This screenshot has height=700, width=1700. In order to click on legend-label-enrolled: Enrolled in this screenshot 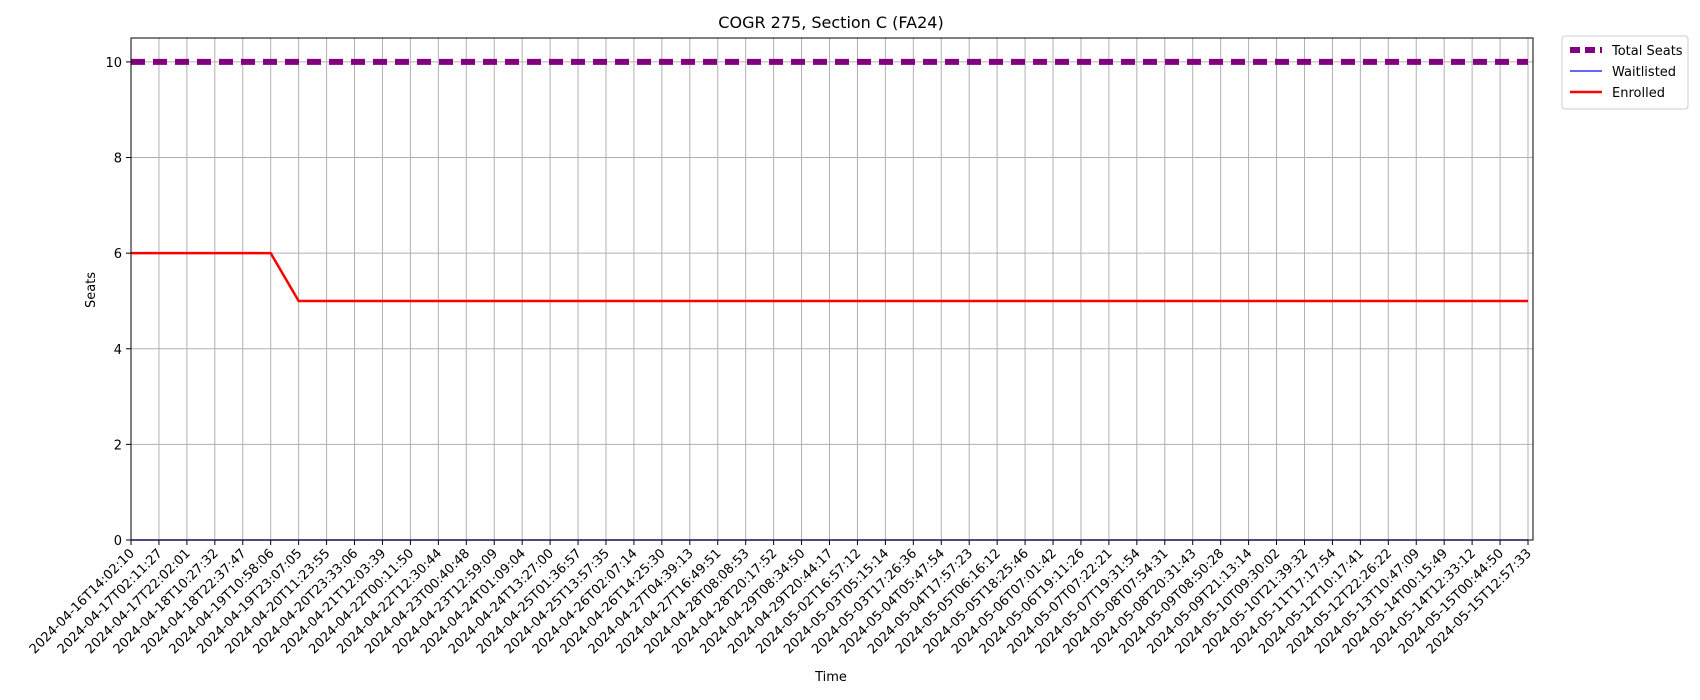, I will do `click(1638, 93)`.